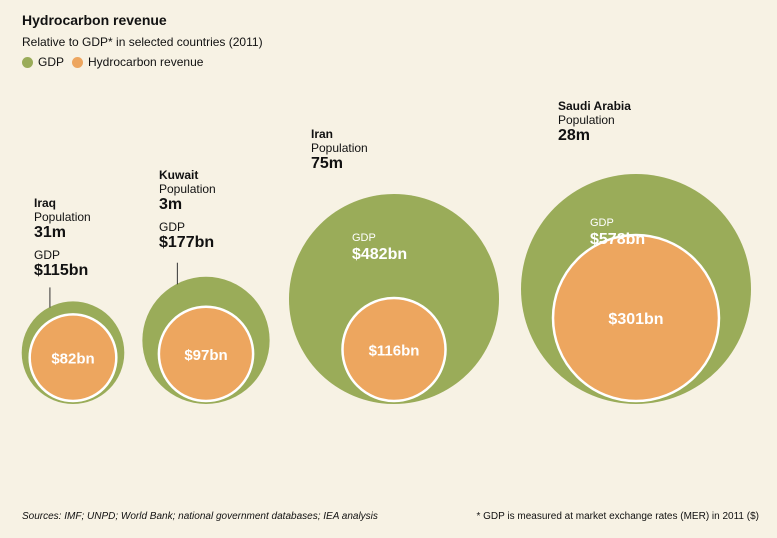 The width and height of the screenshot is (777, 538). I want to click on gdp-inner-value-iran: $482bn, so click(379, 254).